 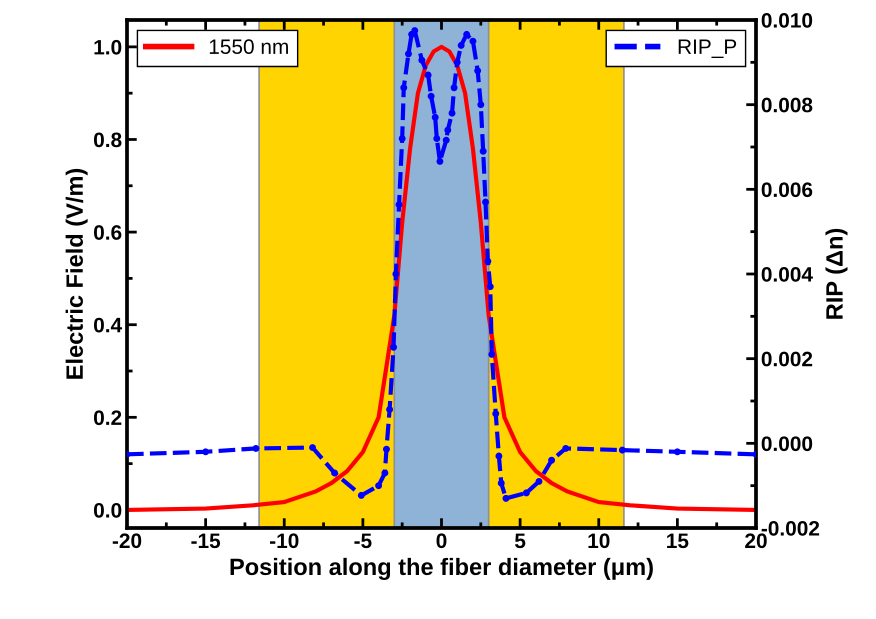 I want to click on y2-tick-label: 0.010, so click(x=787, y=20).